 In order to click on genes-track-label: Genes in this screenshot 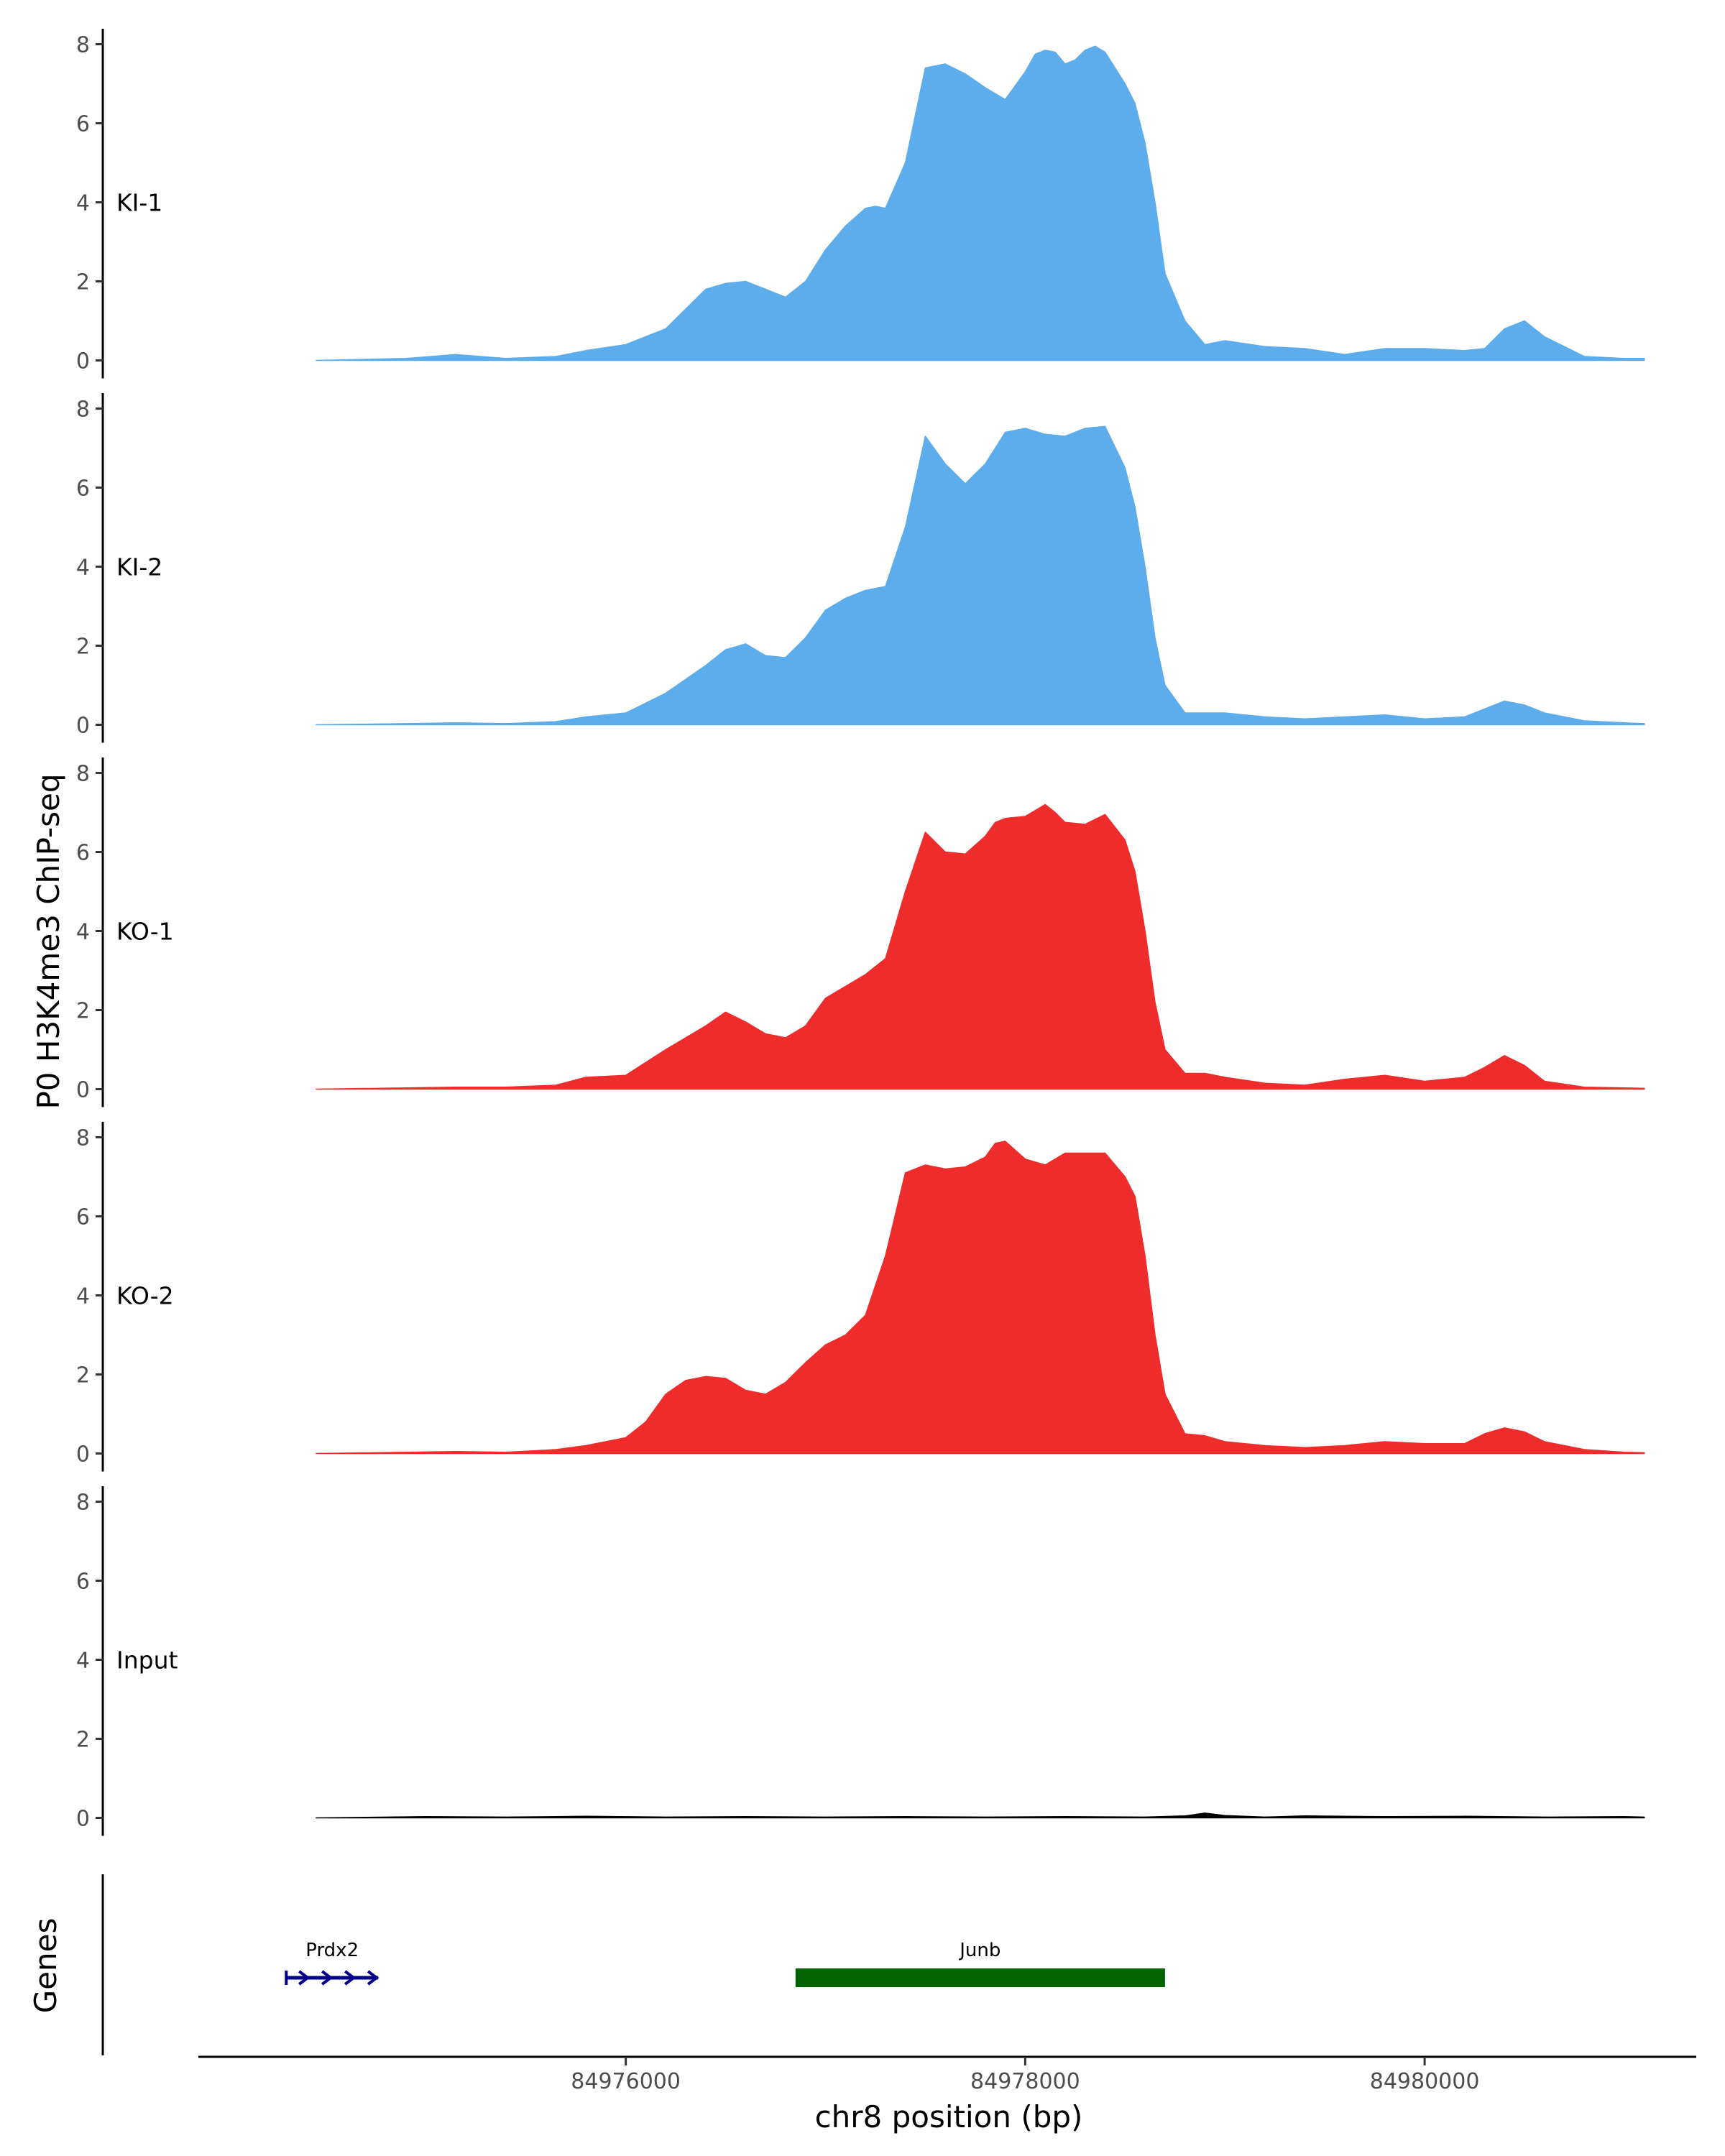, I will do `click(45, 1966)`.